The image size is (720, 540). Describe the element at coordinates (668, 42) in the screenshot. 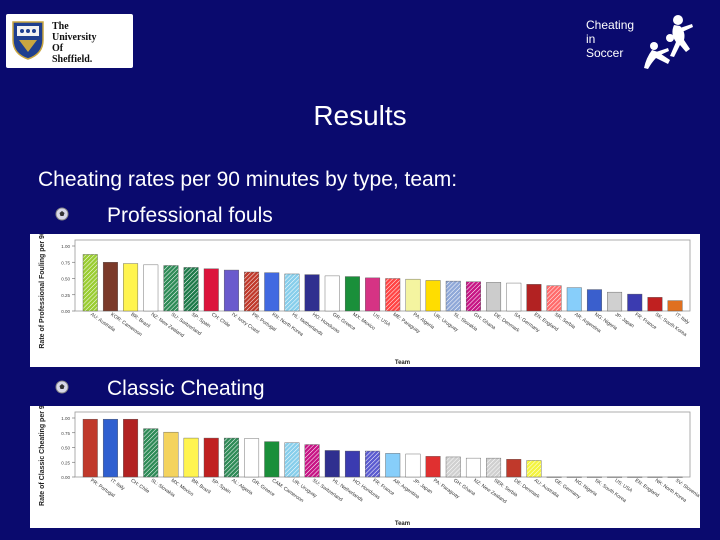

I see `soccer-players-icon` at that location.